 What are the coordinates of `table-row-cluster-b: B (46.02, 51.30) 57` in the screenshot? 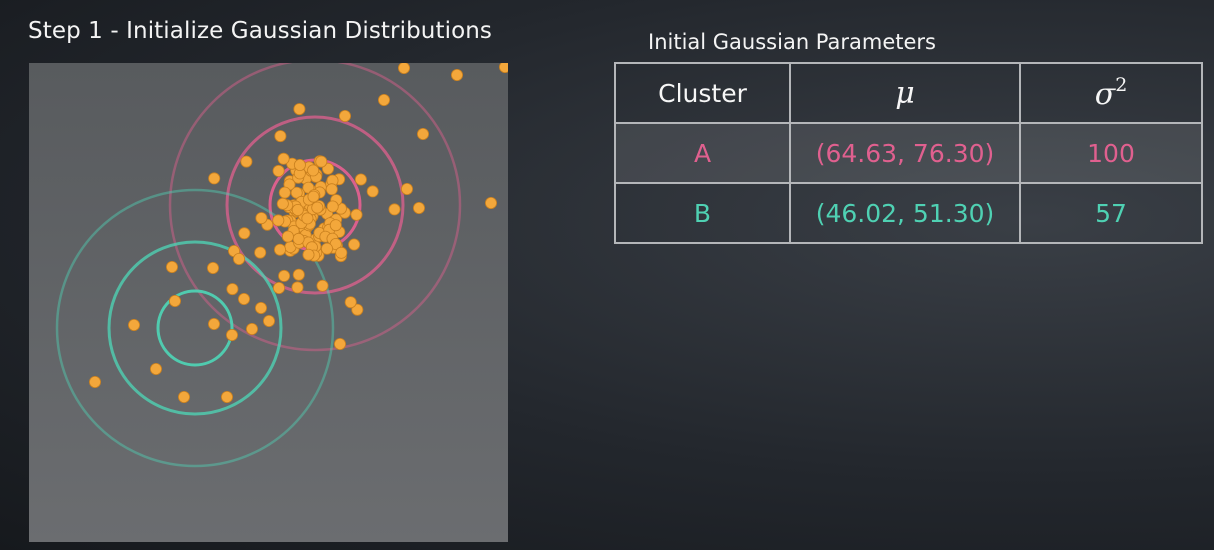 It's located at (908, 213).